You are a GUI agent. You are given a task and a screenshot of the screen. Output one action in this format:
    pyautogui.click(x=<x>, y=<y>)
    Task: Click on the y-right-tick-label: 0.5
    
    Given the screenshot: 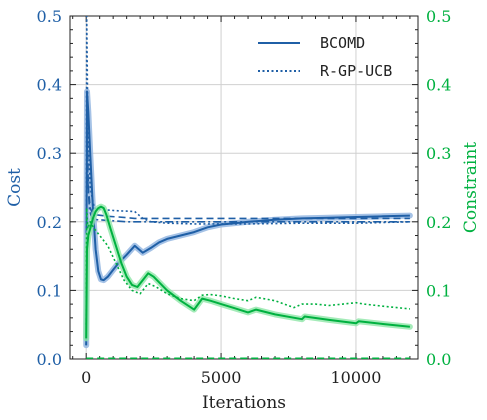 What is the action you would take?
    pyautogui.click(x=438, y=16)
    